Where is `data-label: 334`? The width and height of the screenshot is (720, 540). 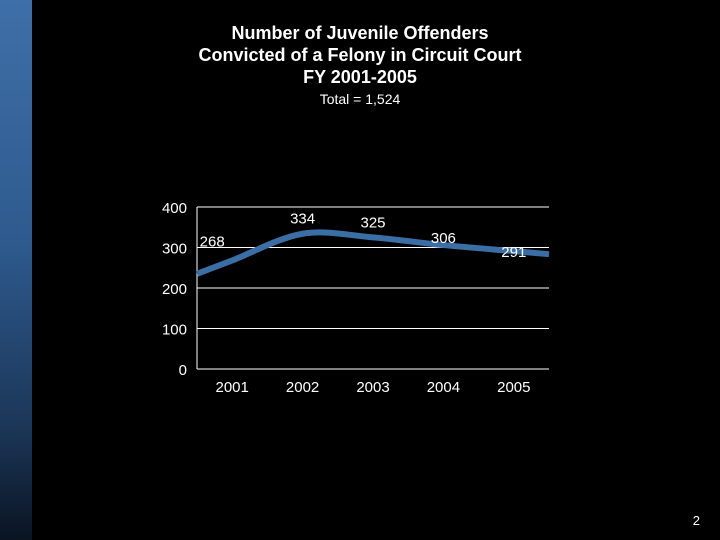
data-label: 334 is located at coordinates (302, 219).